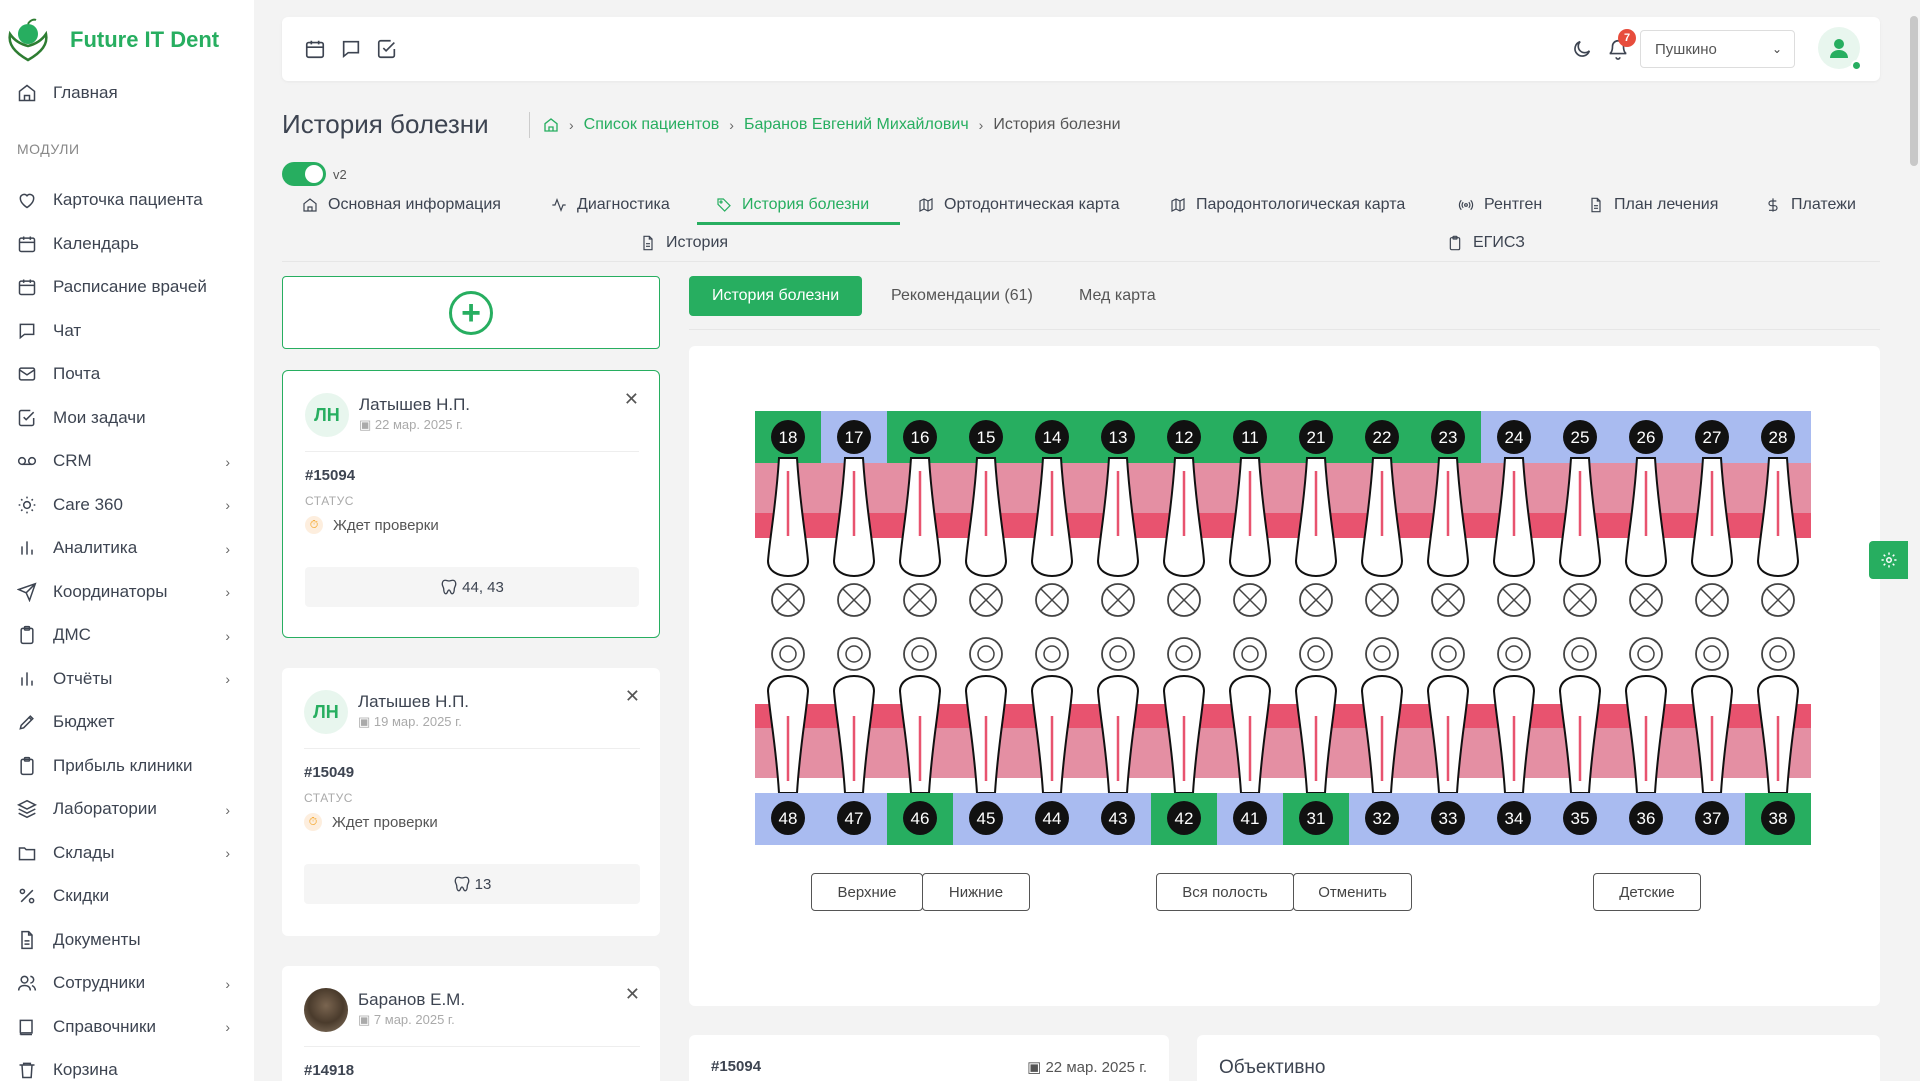 The width and height of the screenshot is (1920, 1081). What do you see at coordinates (471, 1023) in the screenshot?
I see `visit-card: Баранов Е.М. ▣ 7 мар. 2025 г. ✕ #14918` at bounding box center [471, 1023].